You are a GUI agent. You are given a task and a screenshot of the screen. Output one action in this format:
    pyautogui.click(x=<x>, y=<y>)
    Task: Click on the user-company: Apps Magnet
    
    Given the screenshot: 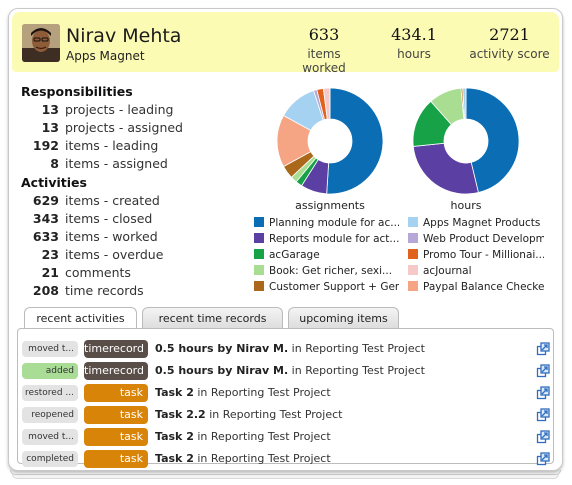 What is the action you would take?
    pyautogui.click(x=105, y=56)
    